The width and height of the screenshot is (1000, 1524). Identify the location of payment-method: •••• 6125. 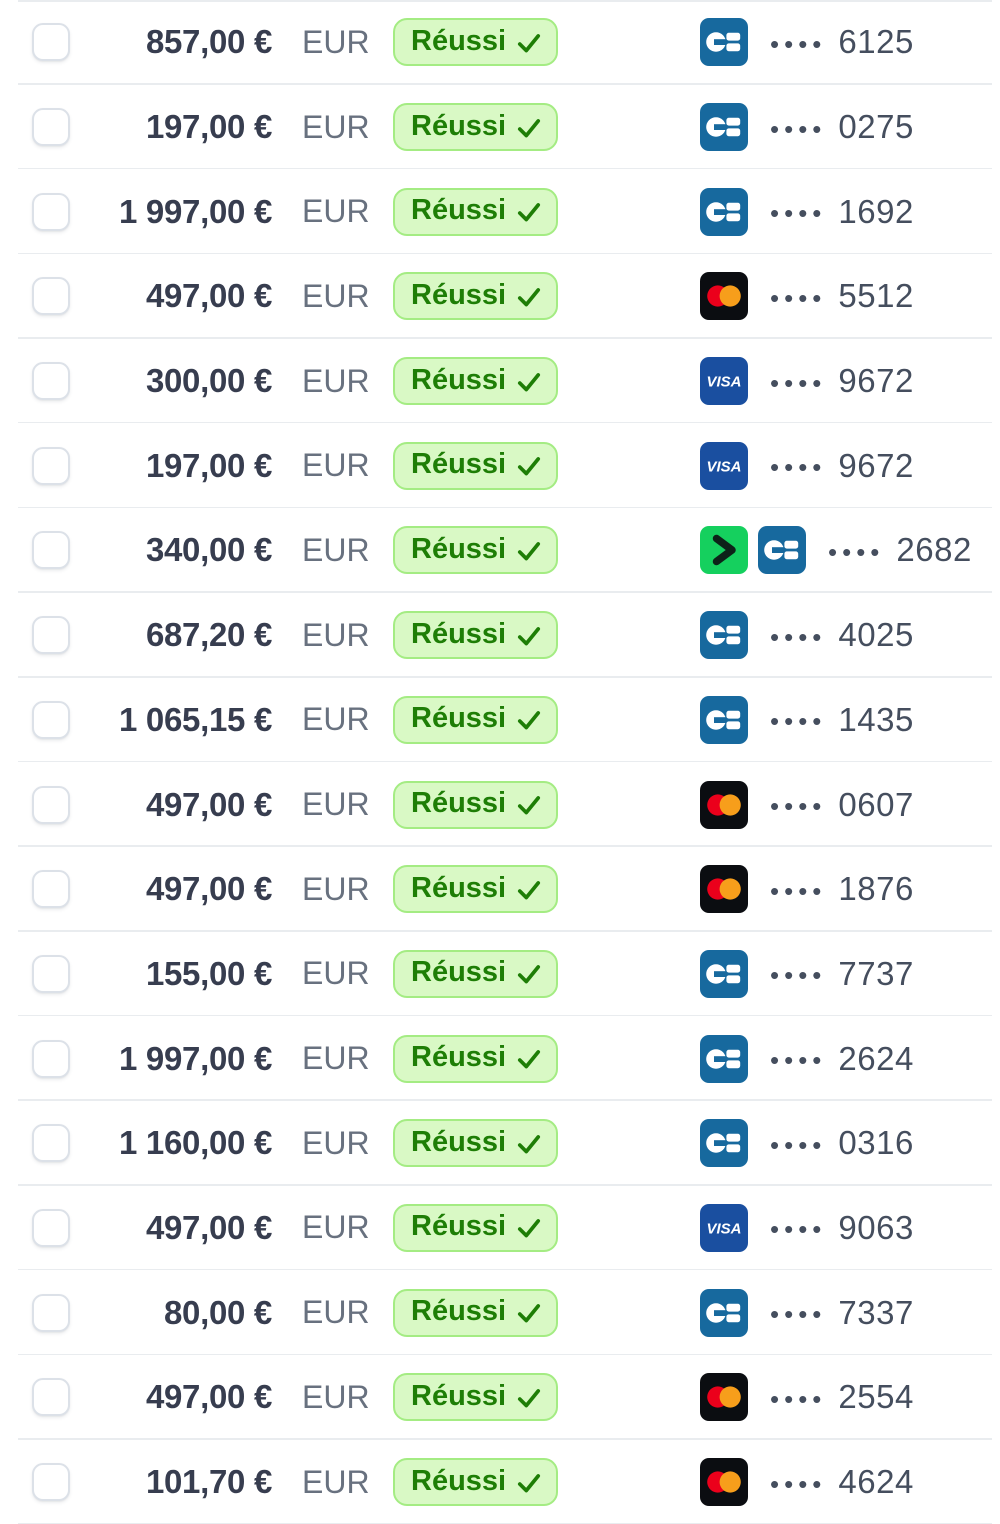
(807, 42).